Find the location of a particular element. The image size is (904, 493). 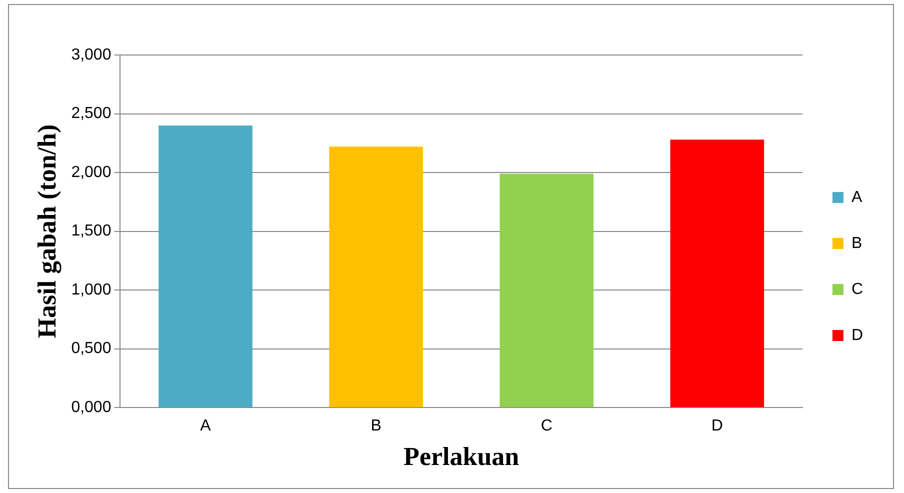

y-tick-label: 1,500 is located at coordinates (91, 231).